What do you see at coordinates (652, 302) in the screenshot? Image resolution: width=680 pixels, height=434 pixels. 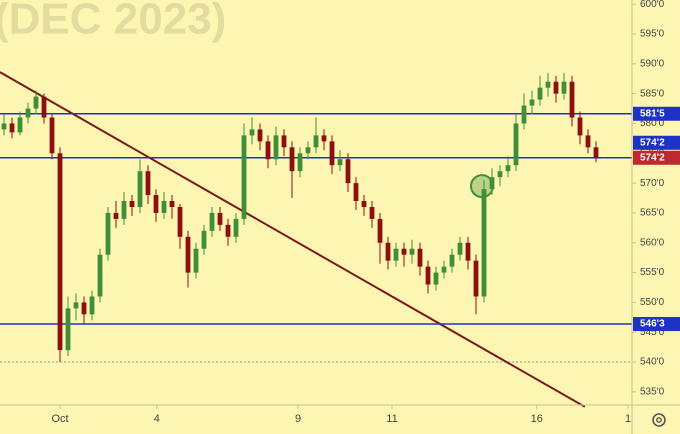 I see `y-tick-label: 550'0` at bounding box center [652, 302].